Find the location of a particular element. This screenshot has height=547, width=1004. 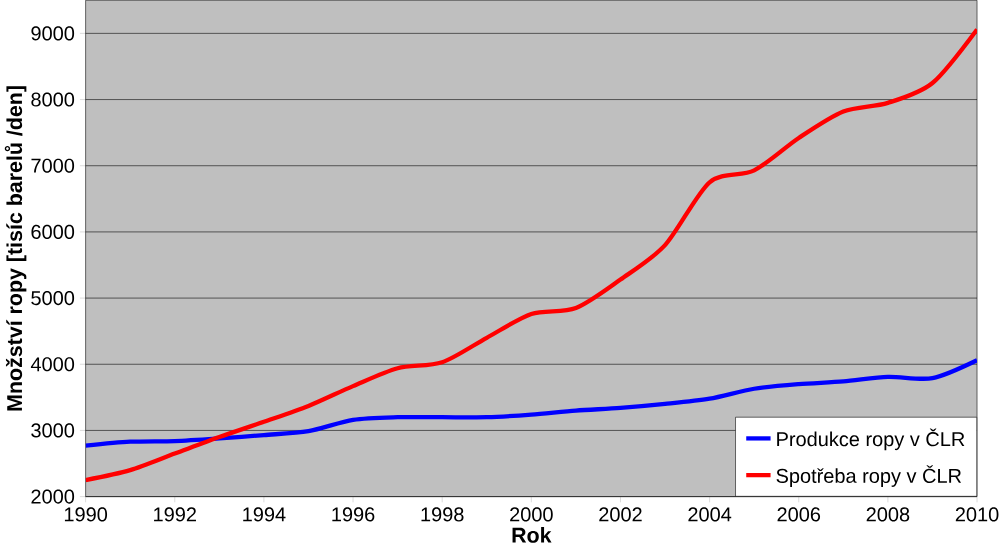

legend-label: Spotřeba ropy v ČLR is located at coordinates (869, 476).